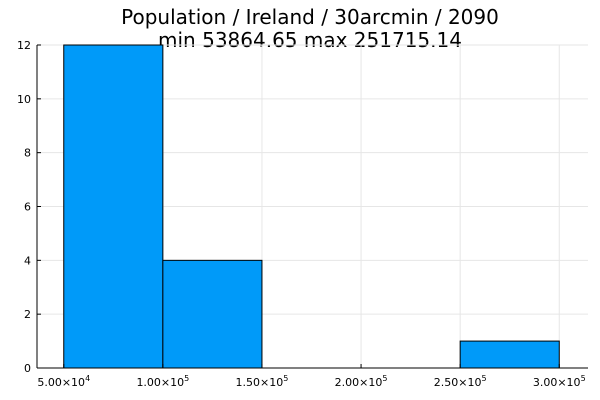 This screenshot has height=400, width=600. What do you see at coordinates (24, 45) in the screenshot?
I see `y-tick-label-6: 12` at bounding box center [24, 45].